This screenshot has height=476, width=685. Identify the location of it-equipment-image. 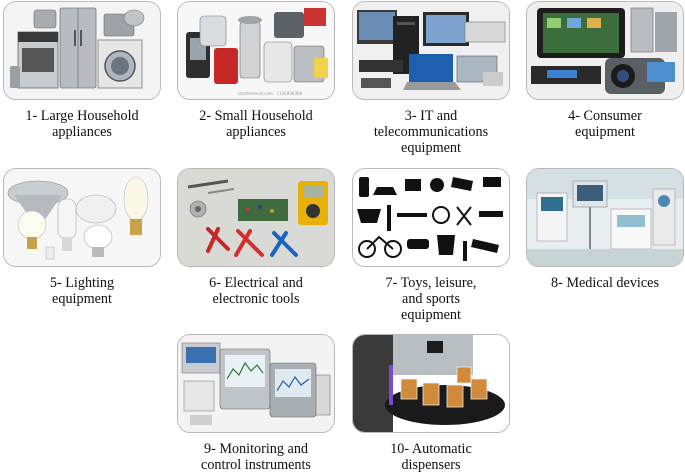
(431, 50).